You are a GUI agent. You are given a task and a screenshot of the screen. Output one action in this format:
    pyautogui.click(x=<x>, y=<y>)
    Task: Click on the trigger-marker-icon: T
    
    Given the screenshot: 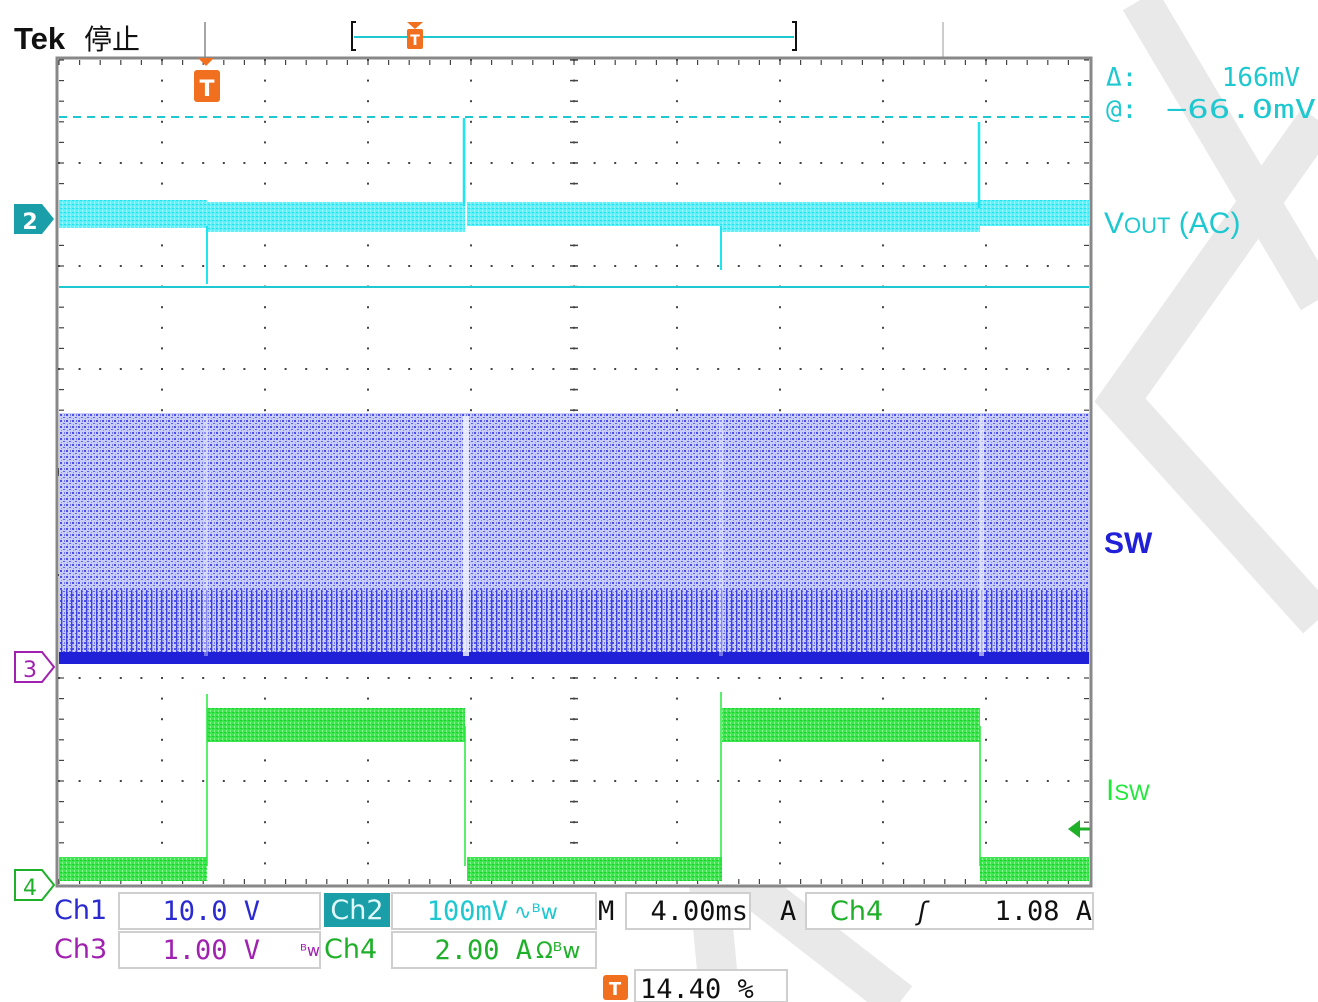 What is the action you would take?
    pyautogui.click(x=207, y=80)
    